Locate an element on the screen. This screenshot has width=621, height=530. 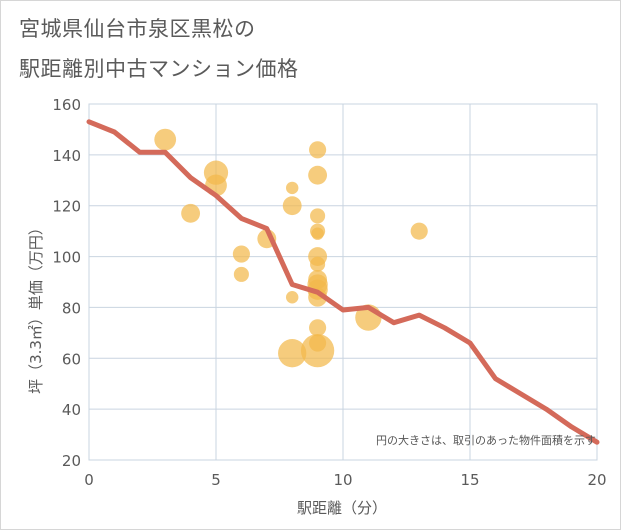
y-tick-label: 140 is located at coordinates (66, 156).